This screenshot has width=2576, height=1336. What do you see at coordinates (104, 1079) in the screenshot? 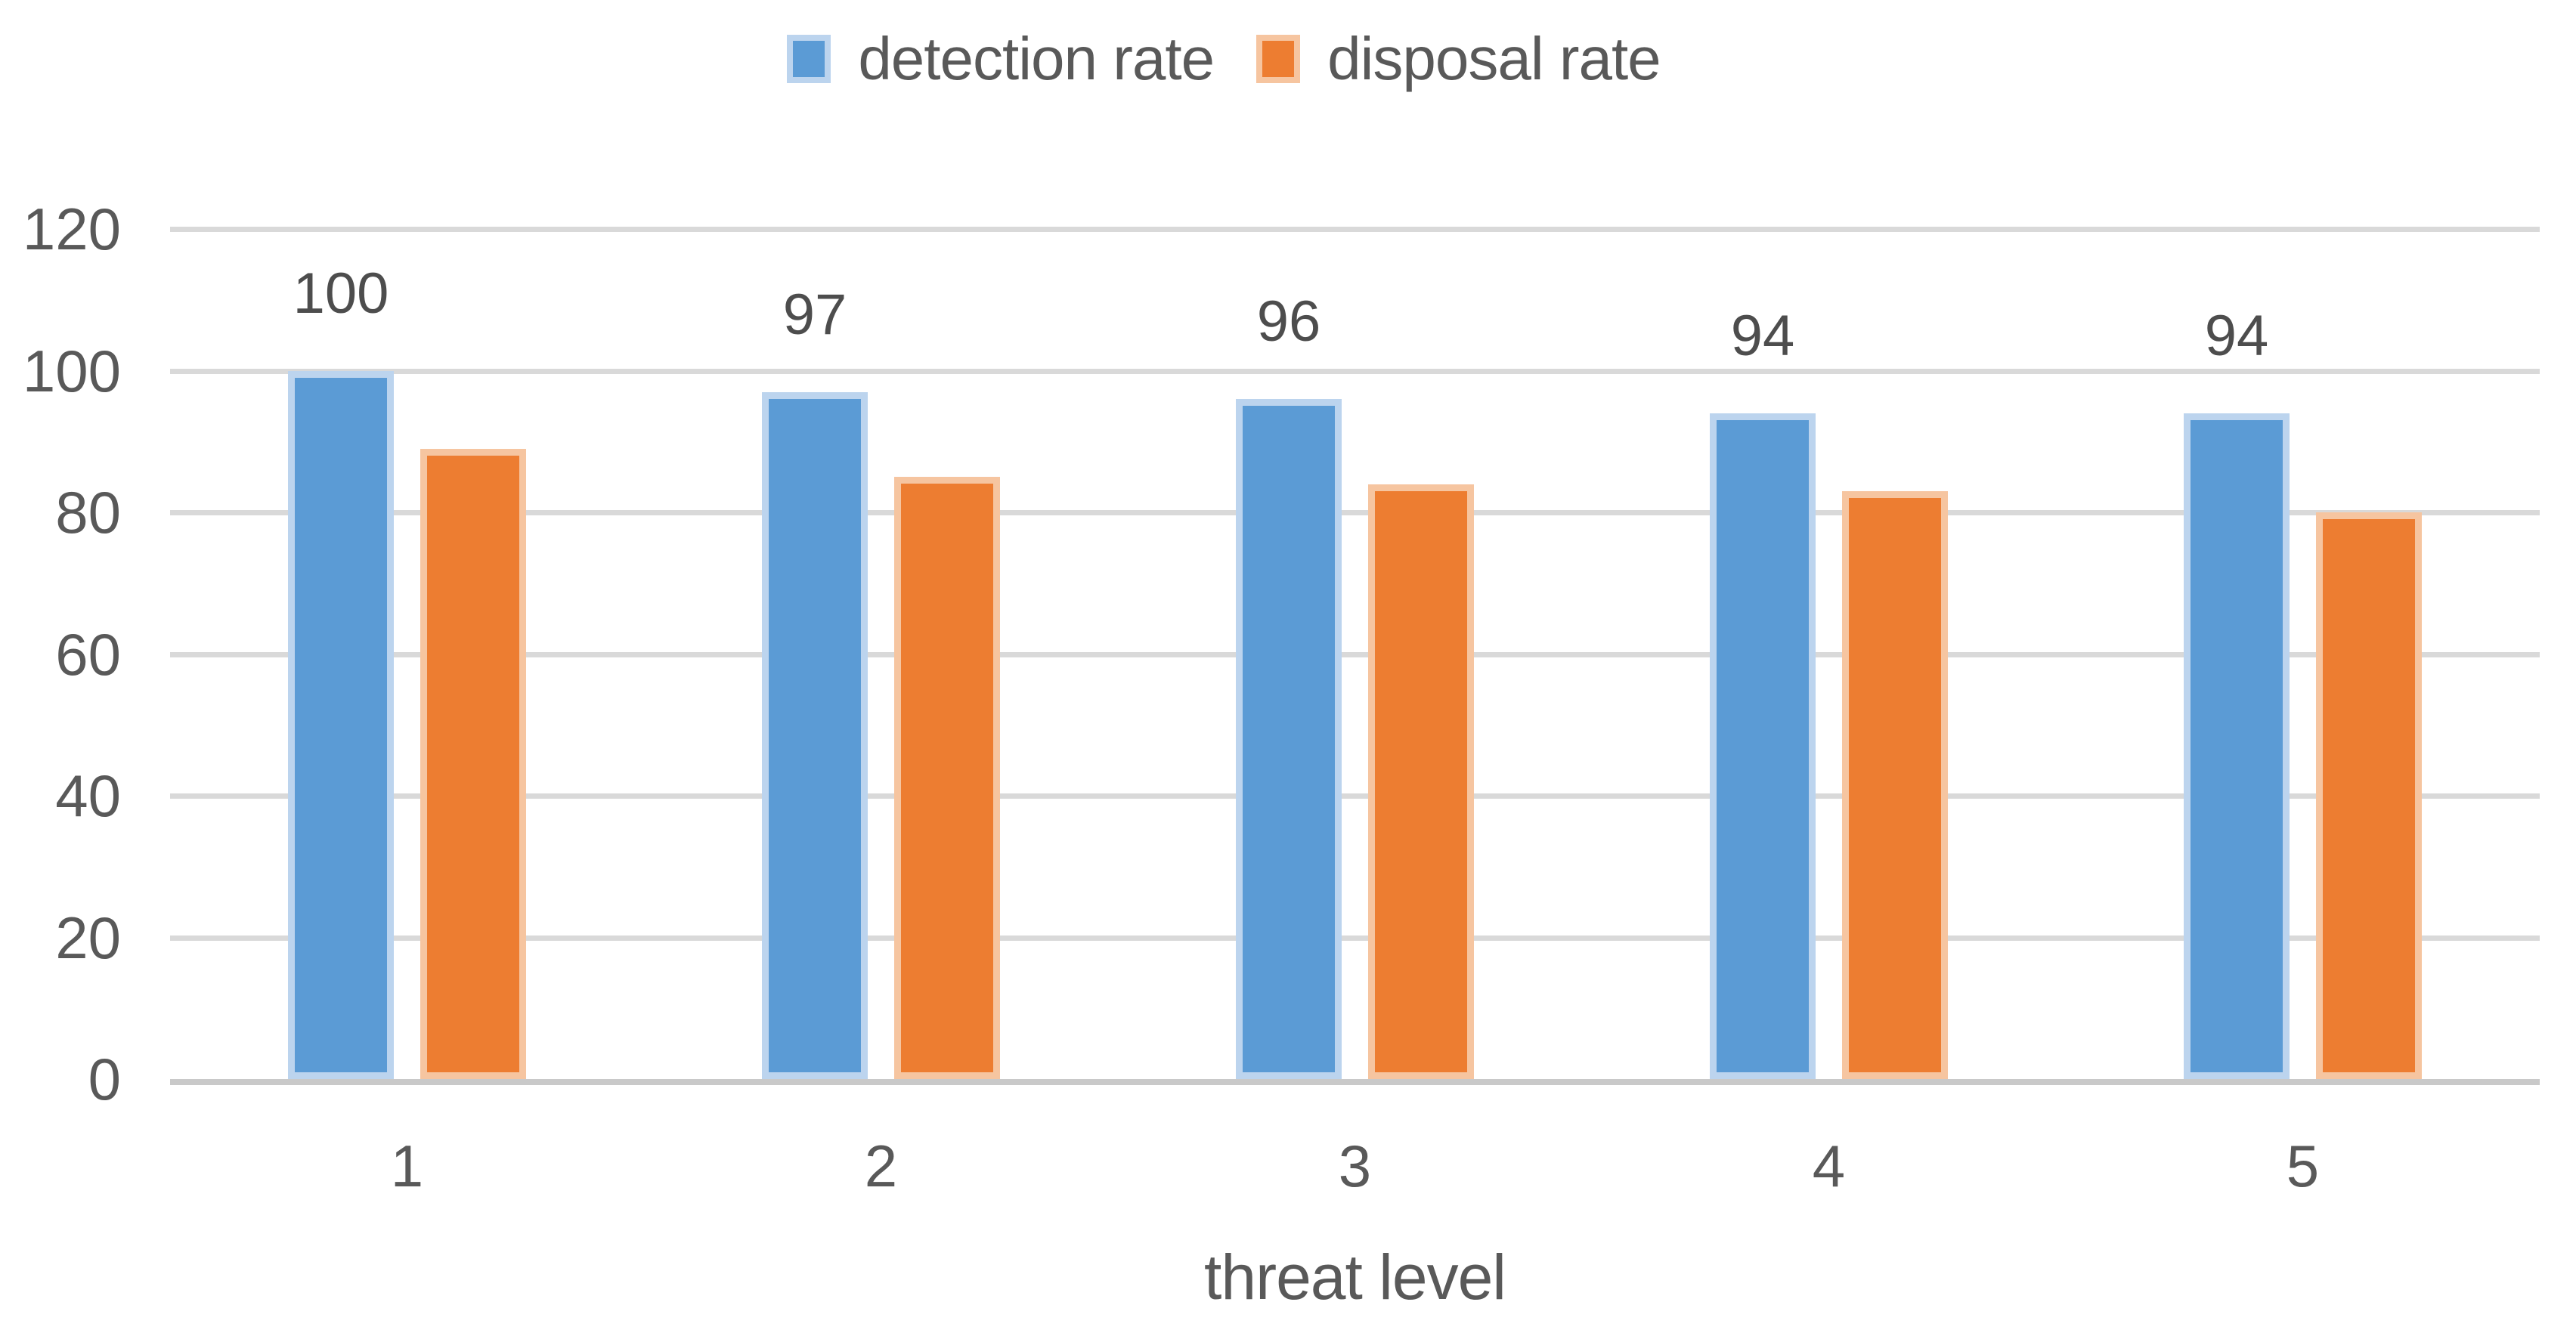
I see `y-tick-label-0: 0` at bounding box center [104, 1079].